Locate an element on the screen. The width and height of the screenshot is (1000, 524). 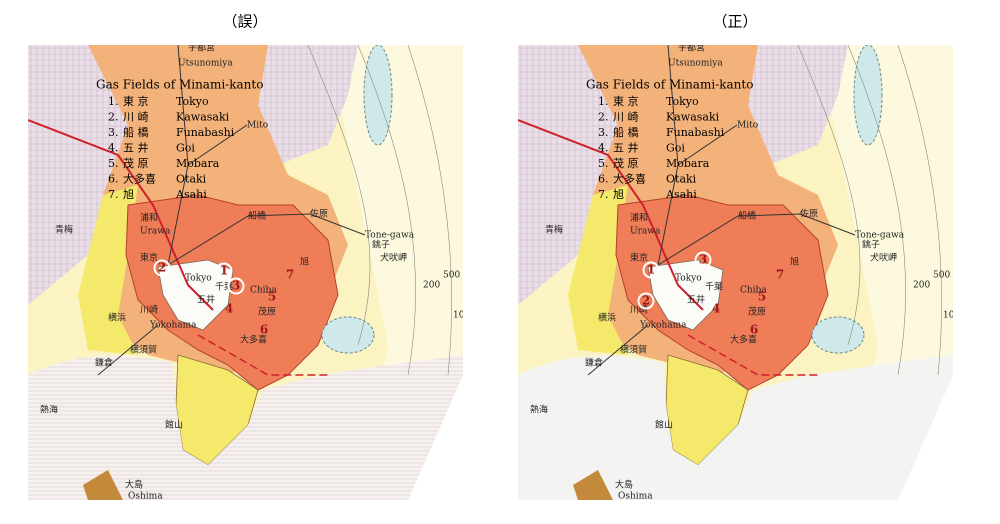
yellow-zone is located at coordinates (598, 270).